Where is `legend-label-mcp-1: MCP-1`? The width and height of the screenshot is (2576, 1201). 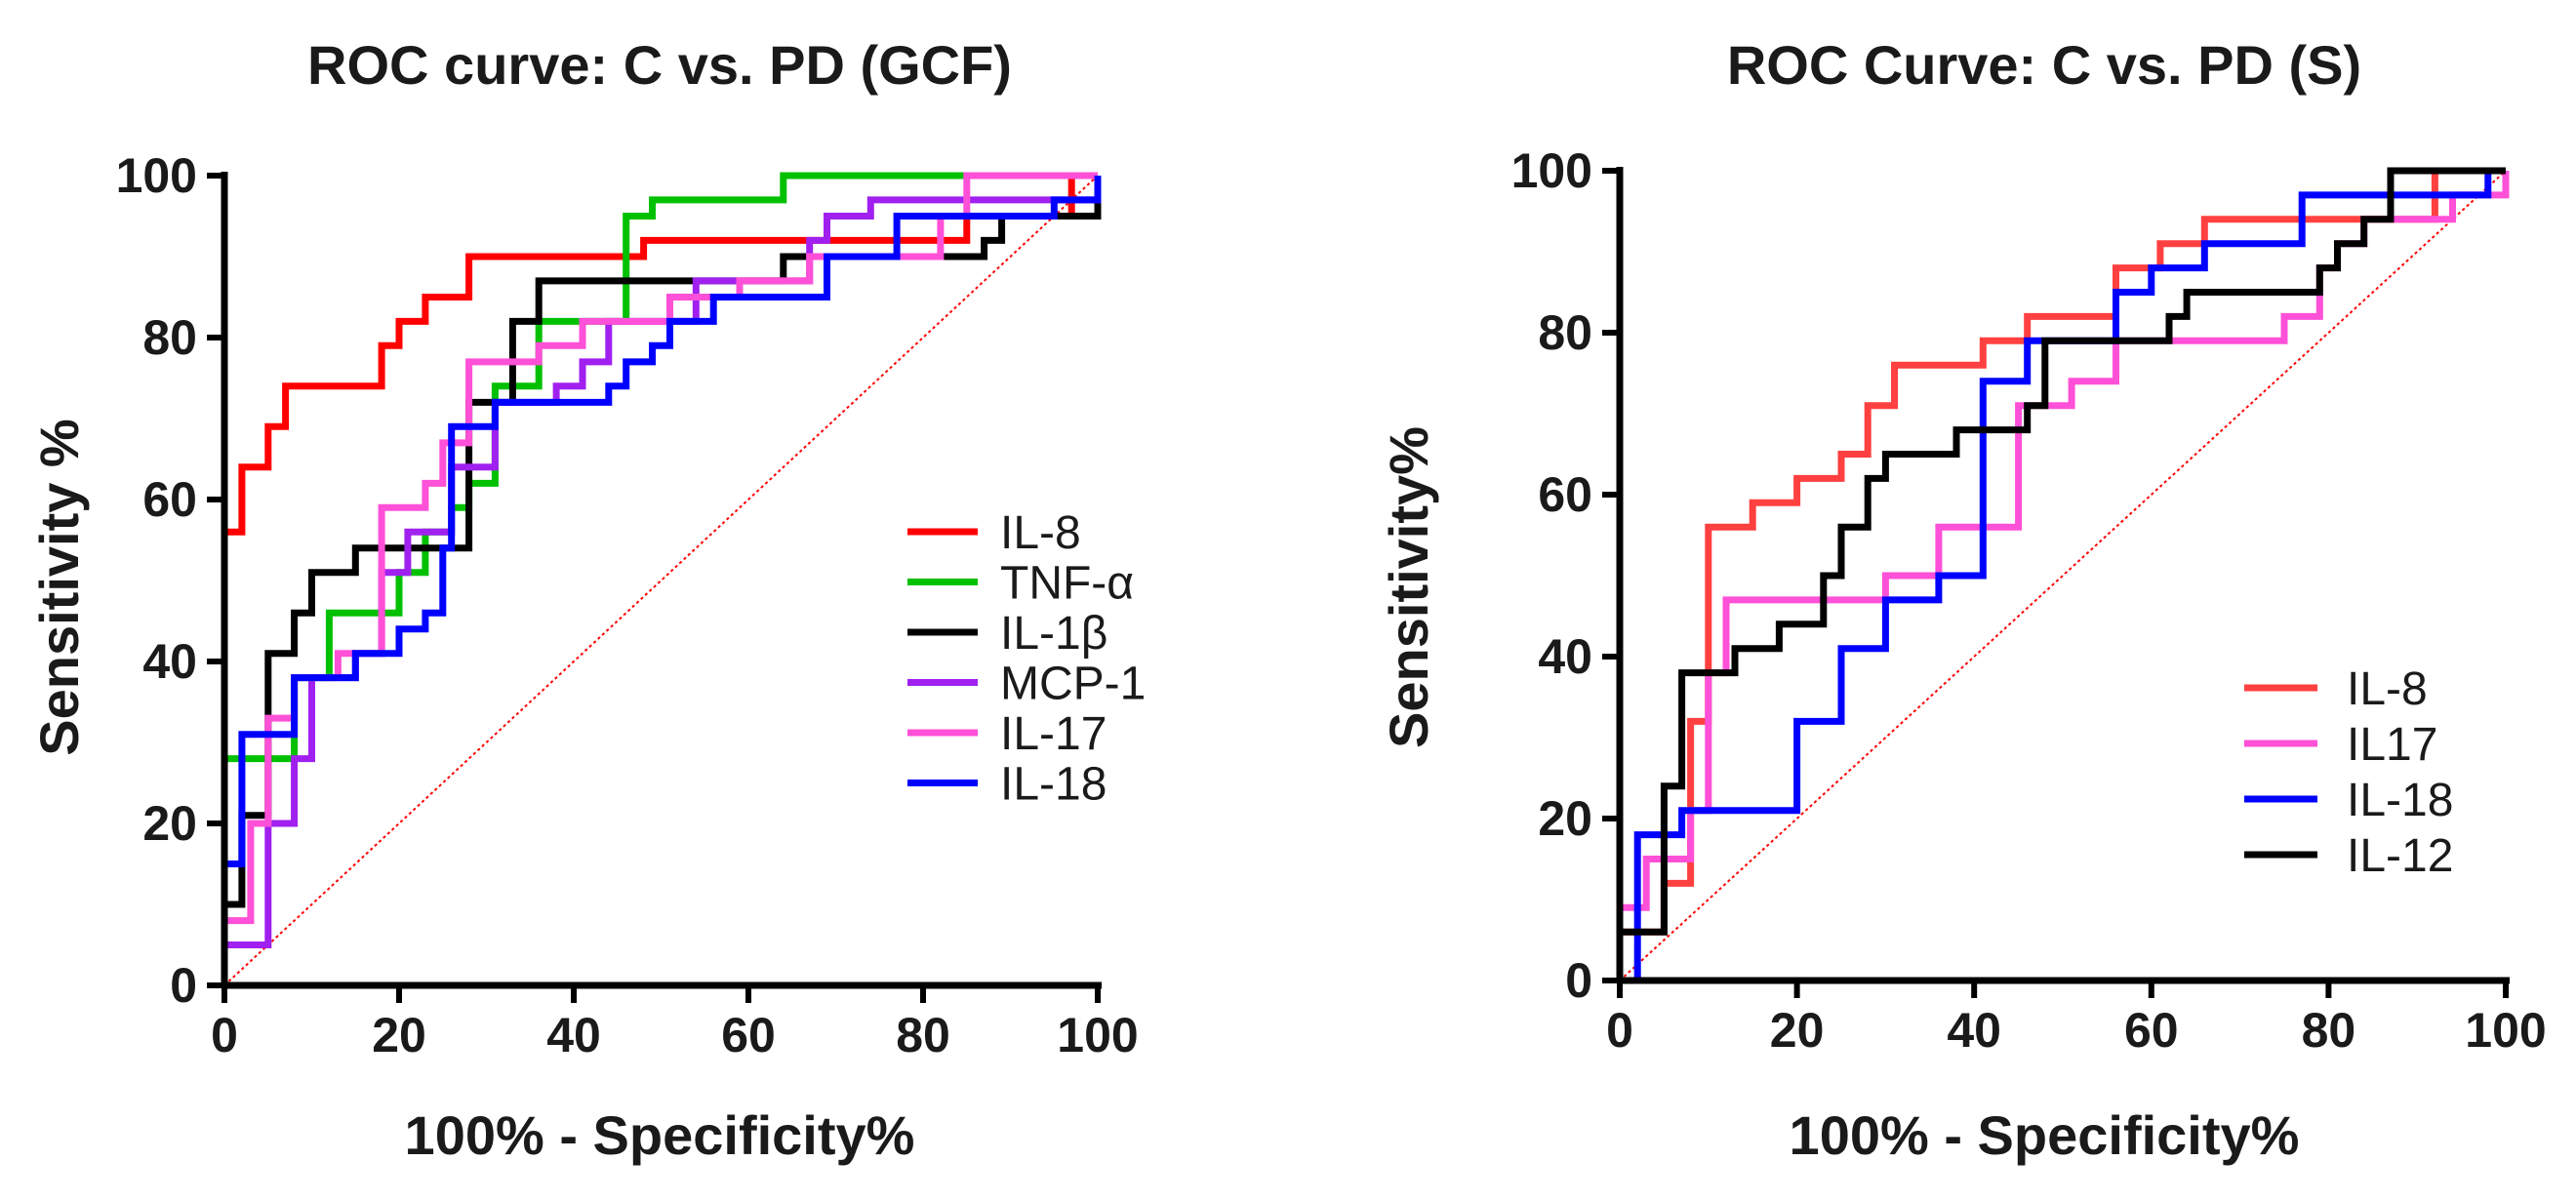 legend-label-mcp-1: MCP-1 is located at coordinates (1073, 684).